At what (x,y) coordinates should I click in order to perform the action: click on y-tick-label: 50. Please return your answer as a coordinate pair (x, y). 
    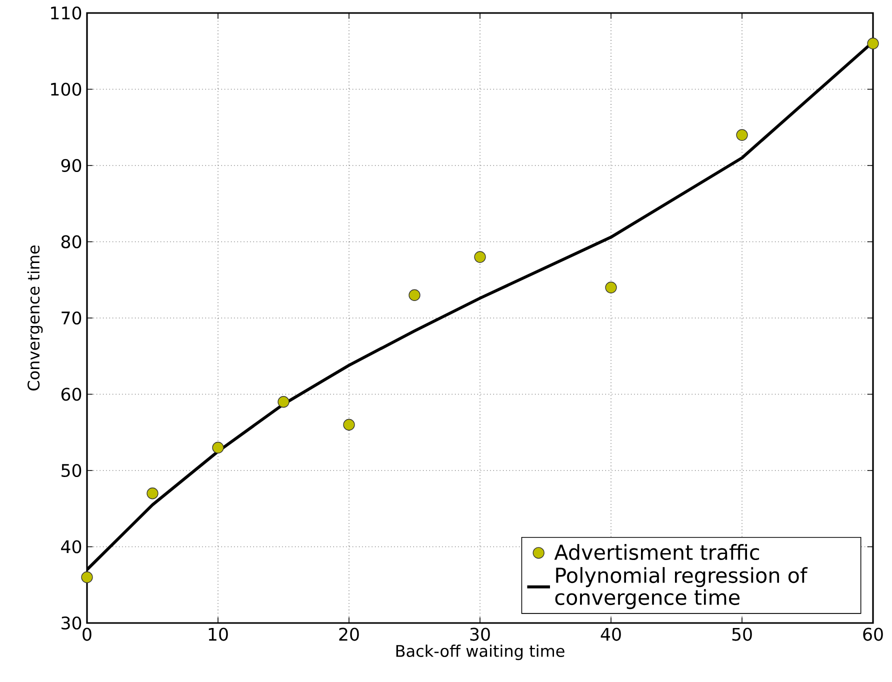
    Looking at the image, I should click on (72, 471).